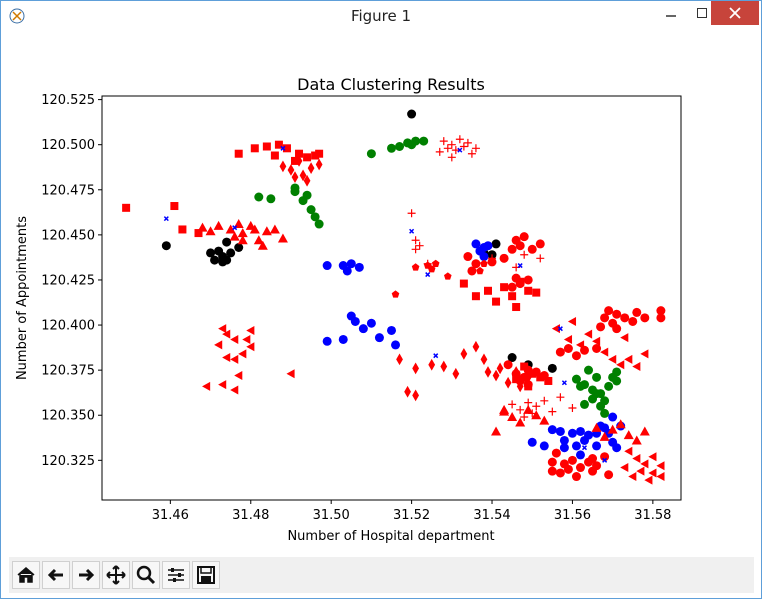 This screenshot has width=762, height=599. I want to click on minimize-button, so click(671, 13).